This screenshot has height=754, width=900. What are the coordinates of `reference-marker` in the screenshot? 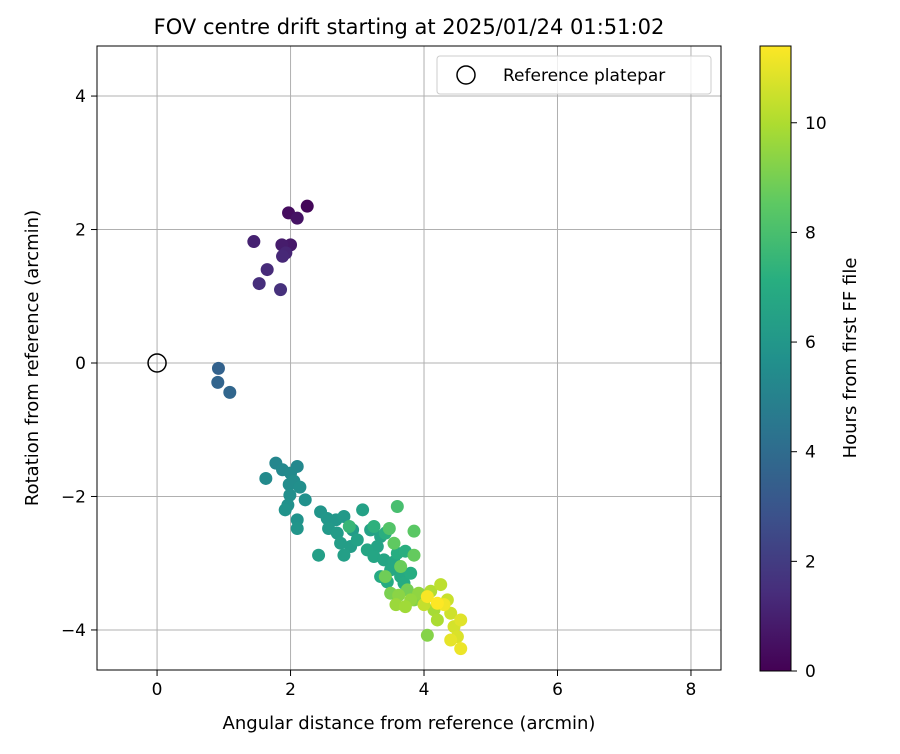 It's located at (157, 363).